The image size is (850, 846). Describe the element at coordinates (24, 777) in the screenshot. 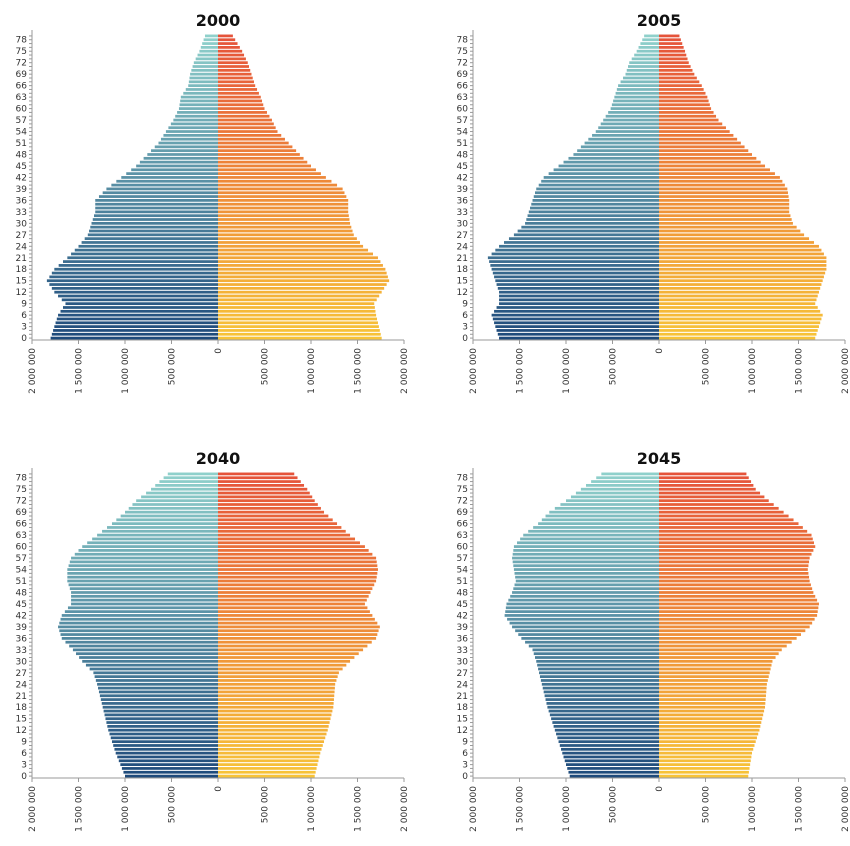

I see `y-tick-label: 0` at that location.